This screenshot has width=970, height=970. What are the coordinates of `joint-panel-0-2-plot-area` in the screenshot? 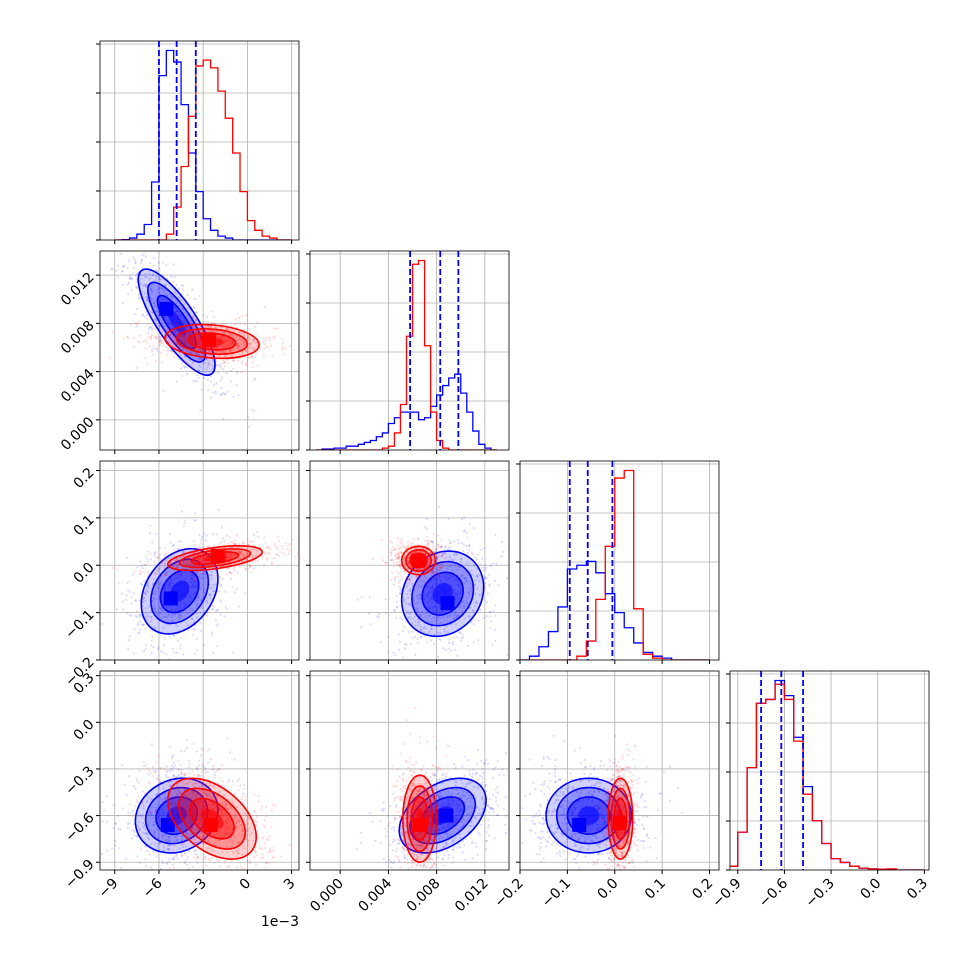 It's located at (199, 567).